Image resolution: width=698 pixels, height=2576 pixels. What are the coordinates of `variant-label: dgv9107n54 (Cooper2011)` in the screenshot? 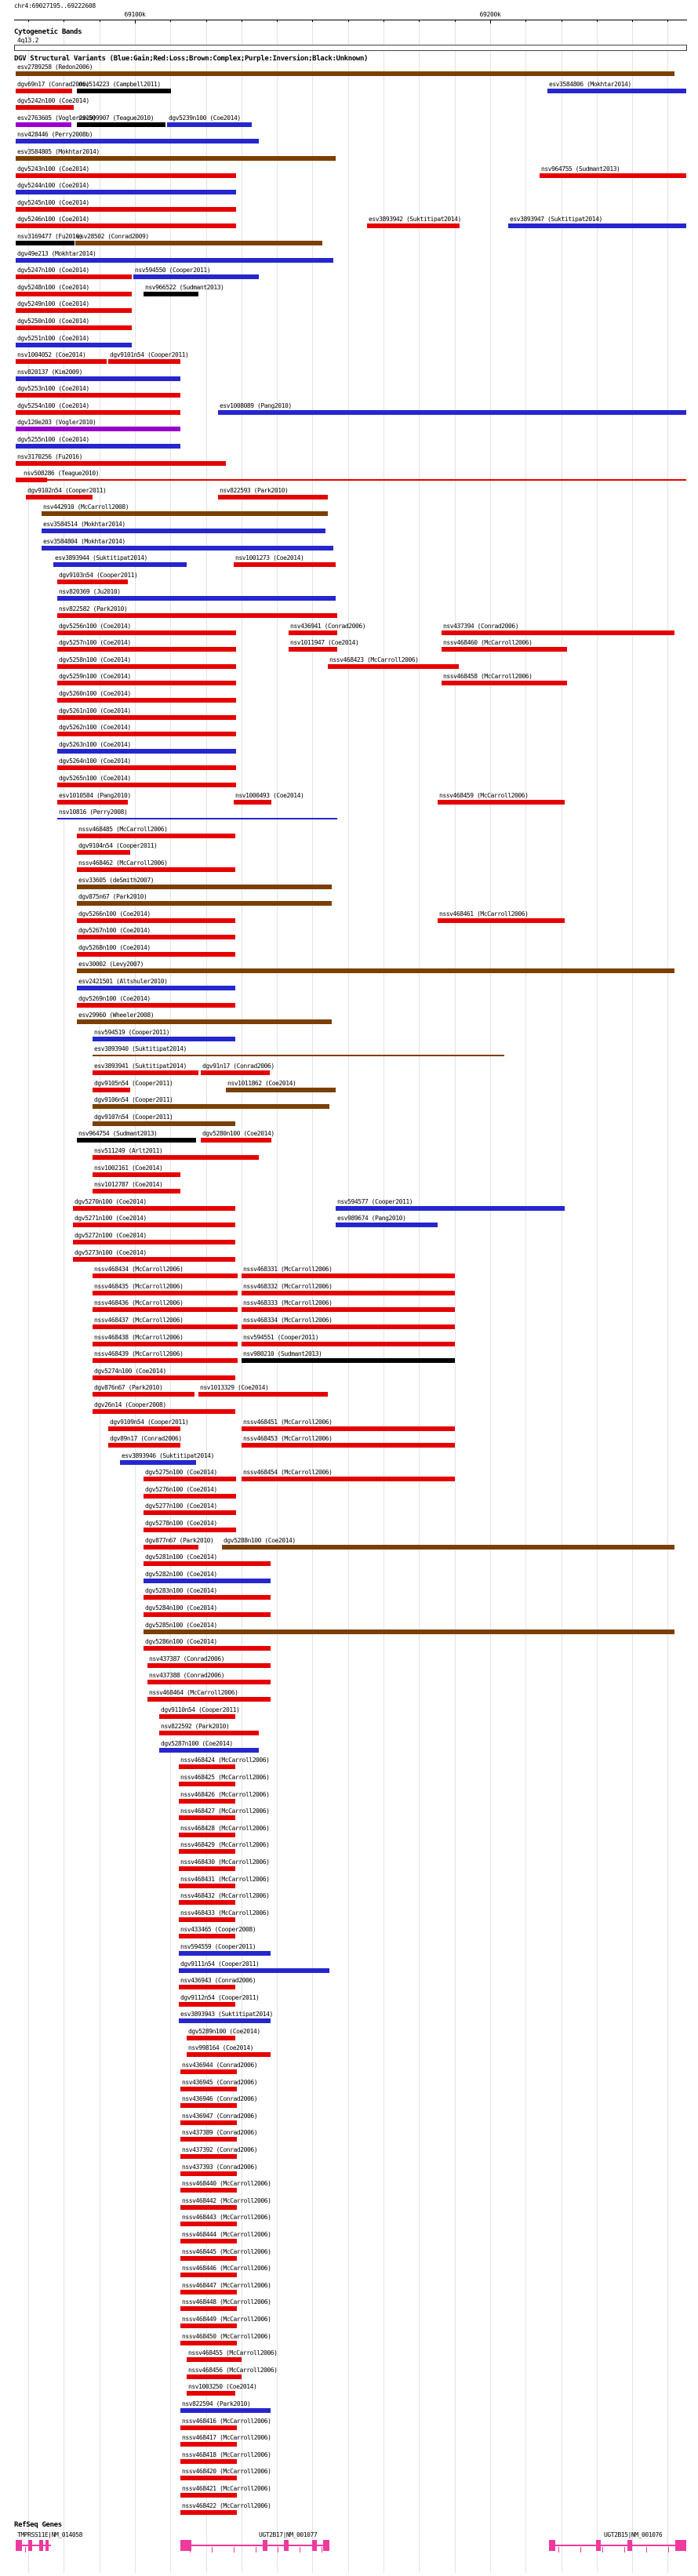 It's located at (133, 1117).